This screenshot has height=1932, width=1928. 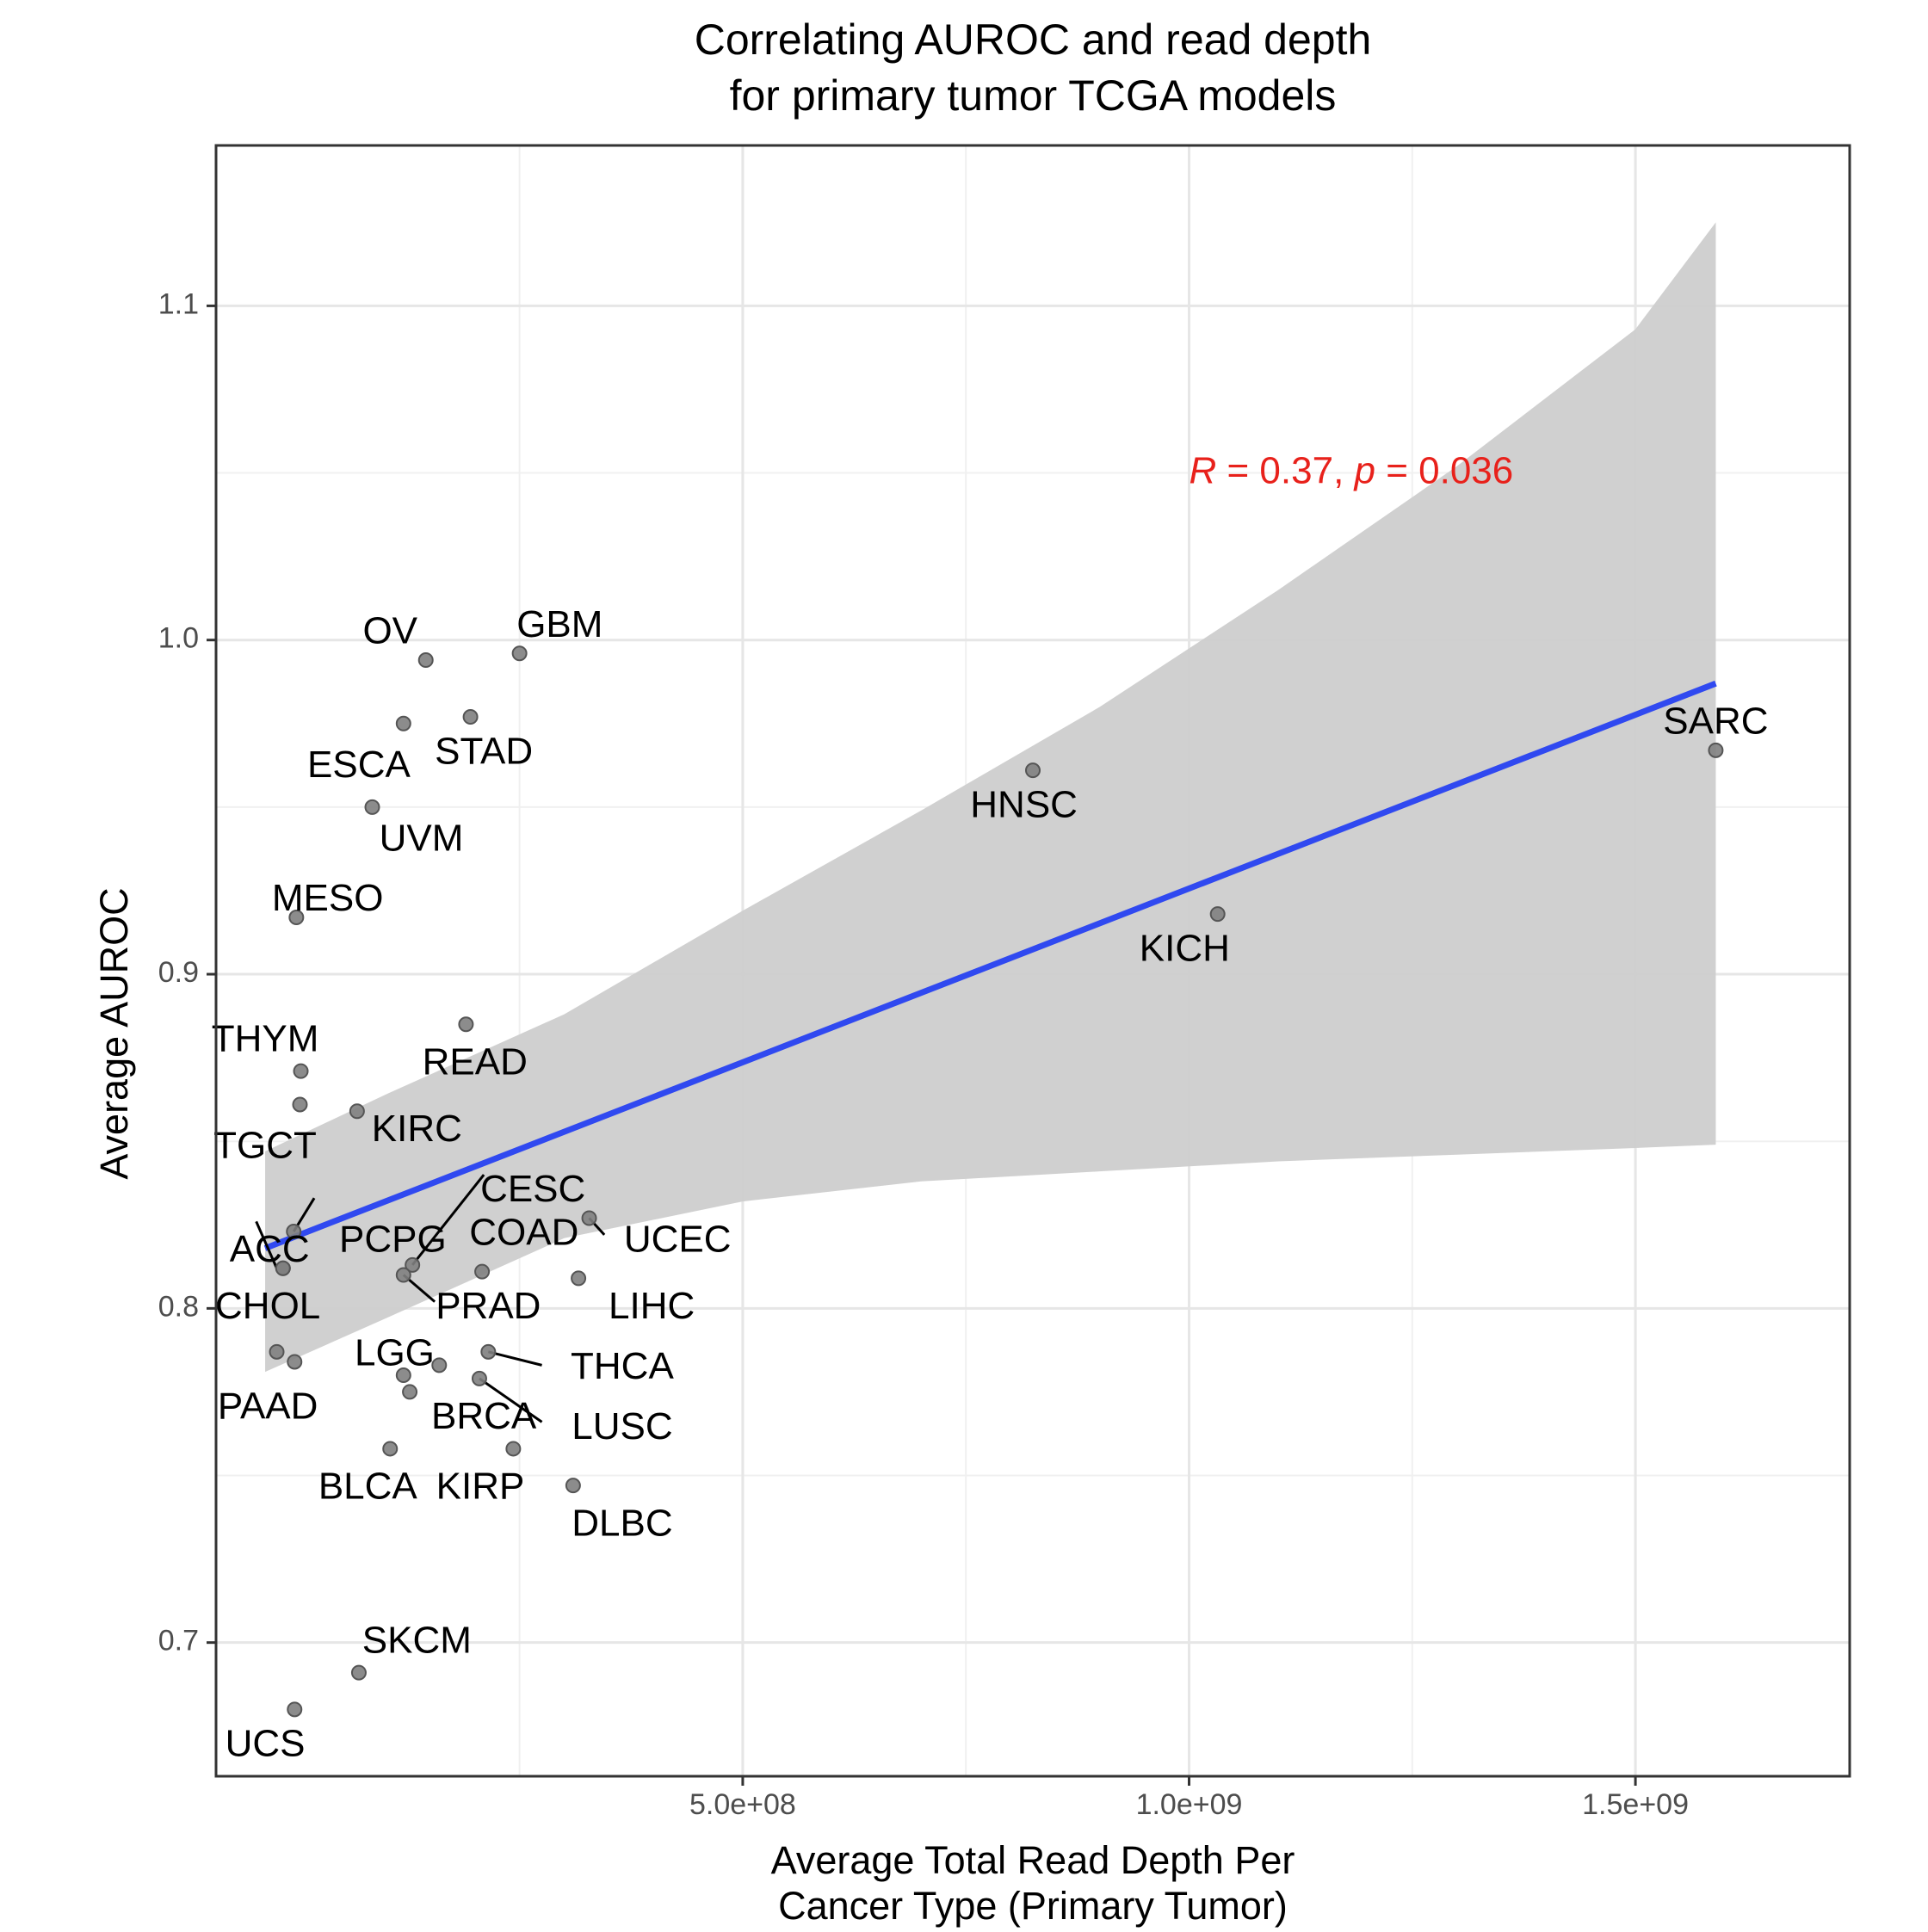 I want to click on annotation-part: p, so click(x=1364, y=470).